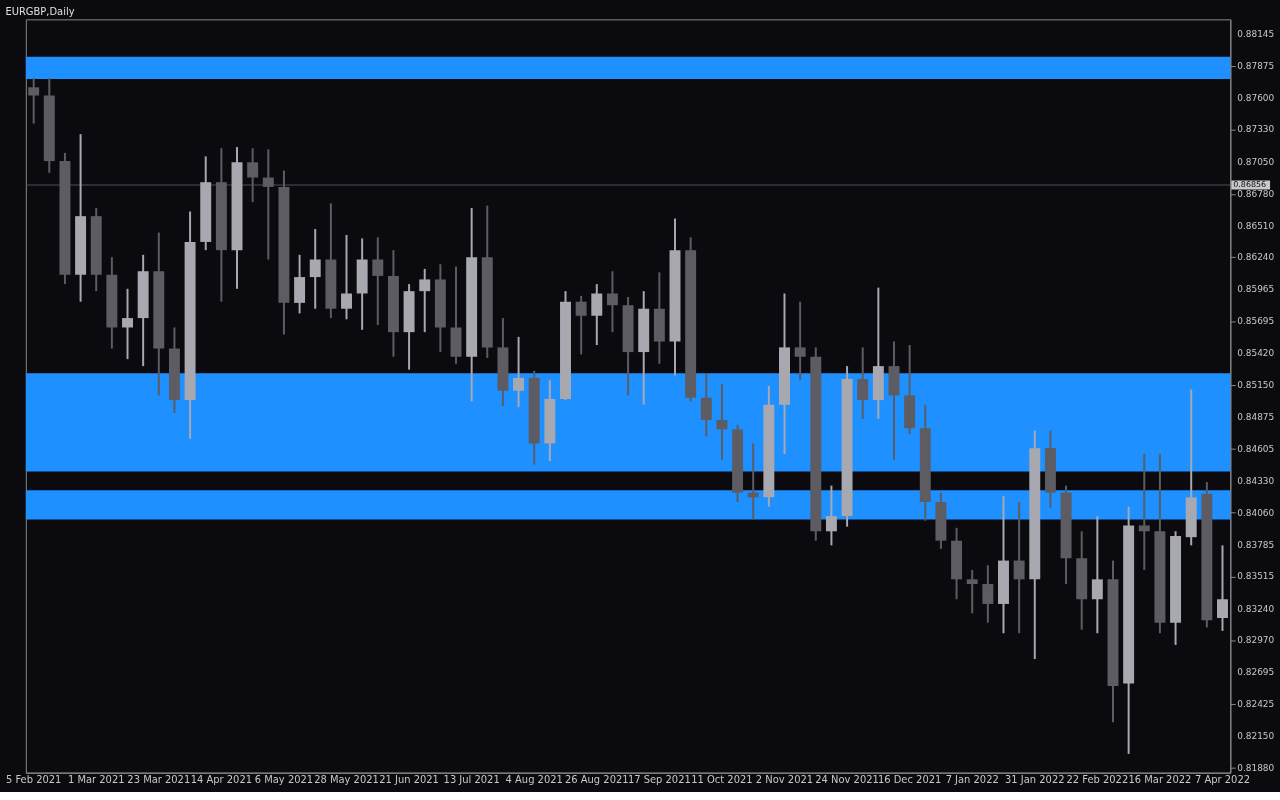  What do you see at coordinates (1256, 289) in the screenshot?
I see `y-tick-label: 0.85965` at bounding box center [1256, 289].